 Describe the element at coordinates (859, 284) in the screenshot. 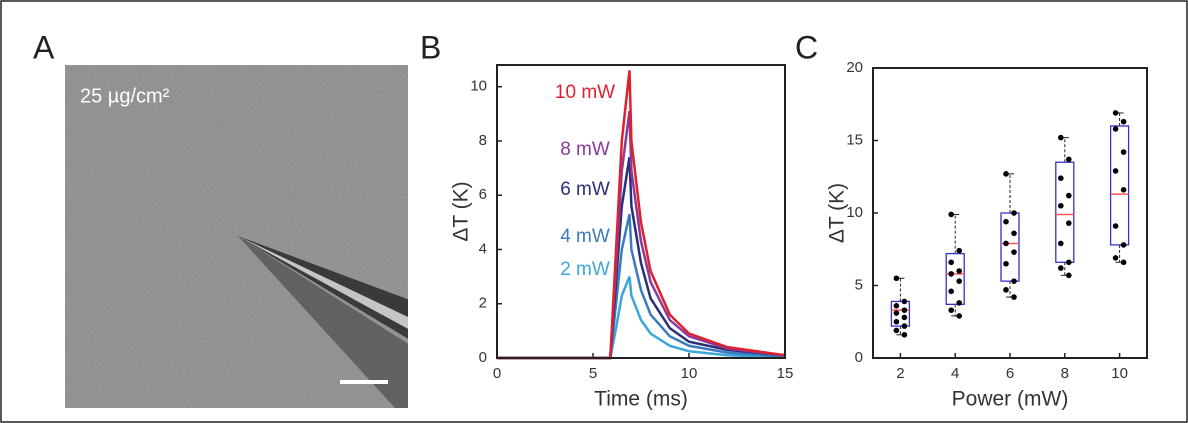

I see `y-tick-label: 5` at that location.